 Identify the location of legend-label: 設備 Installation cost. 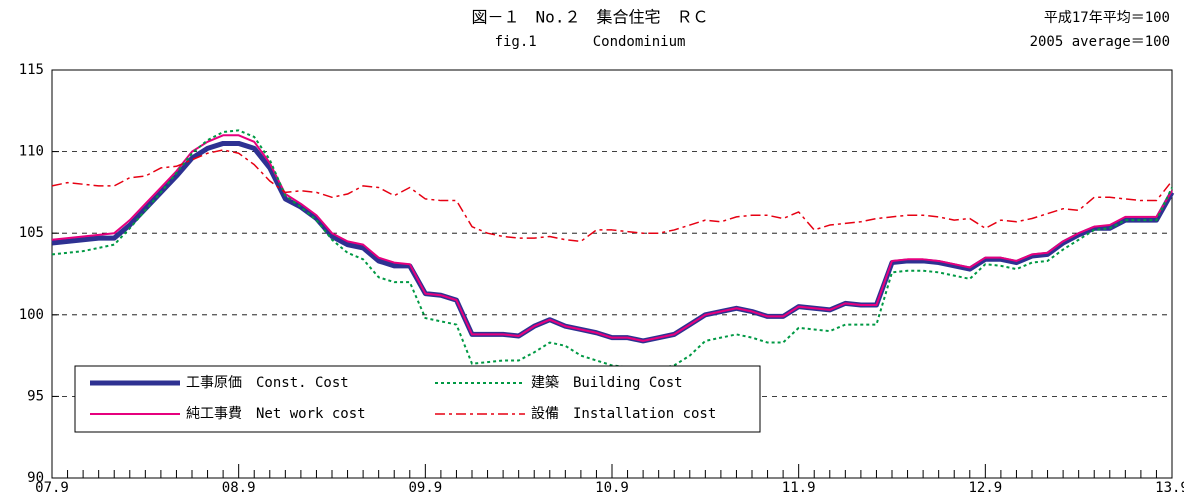
(623, 414).